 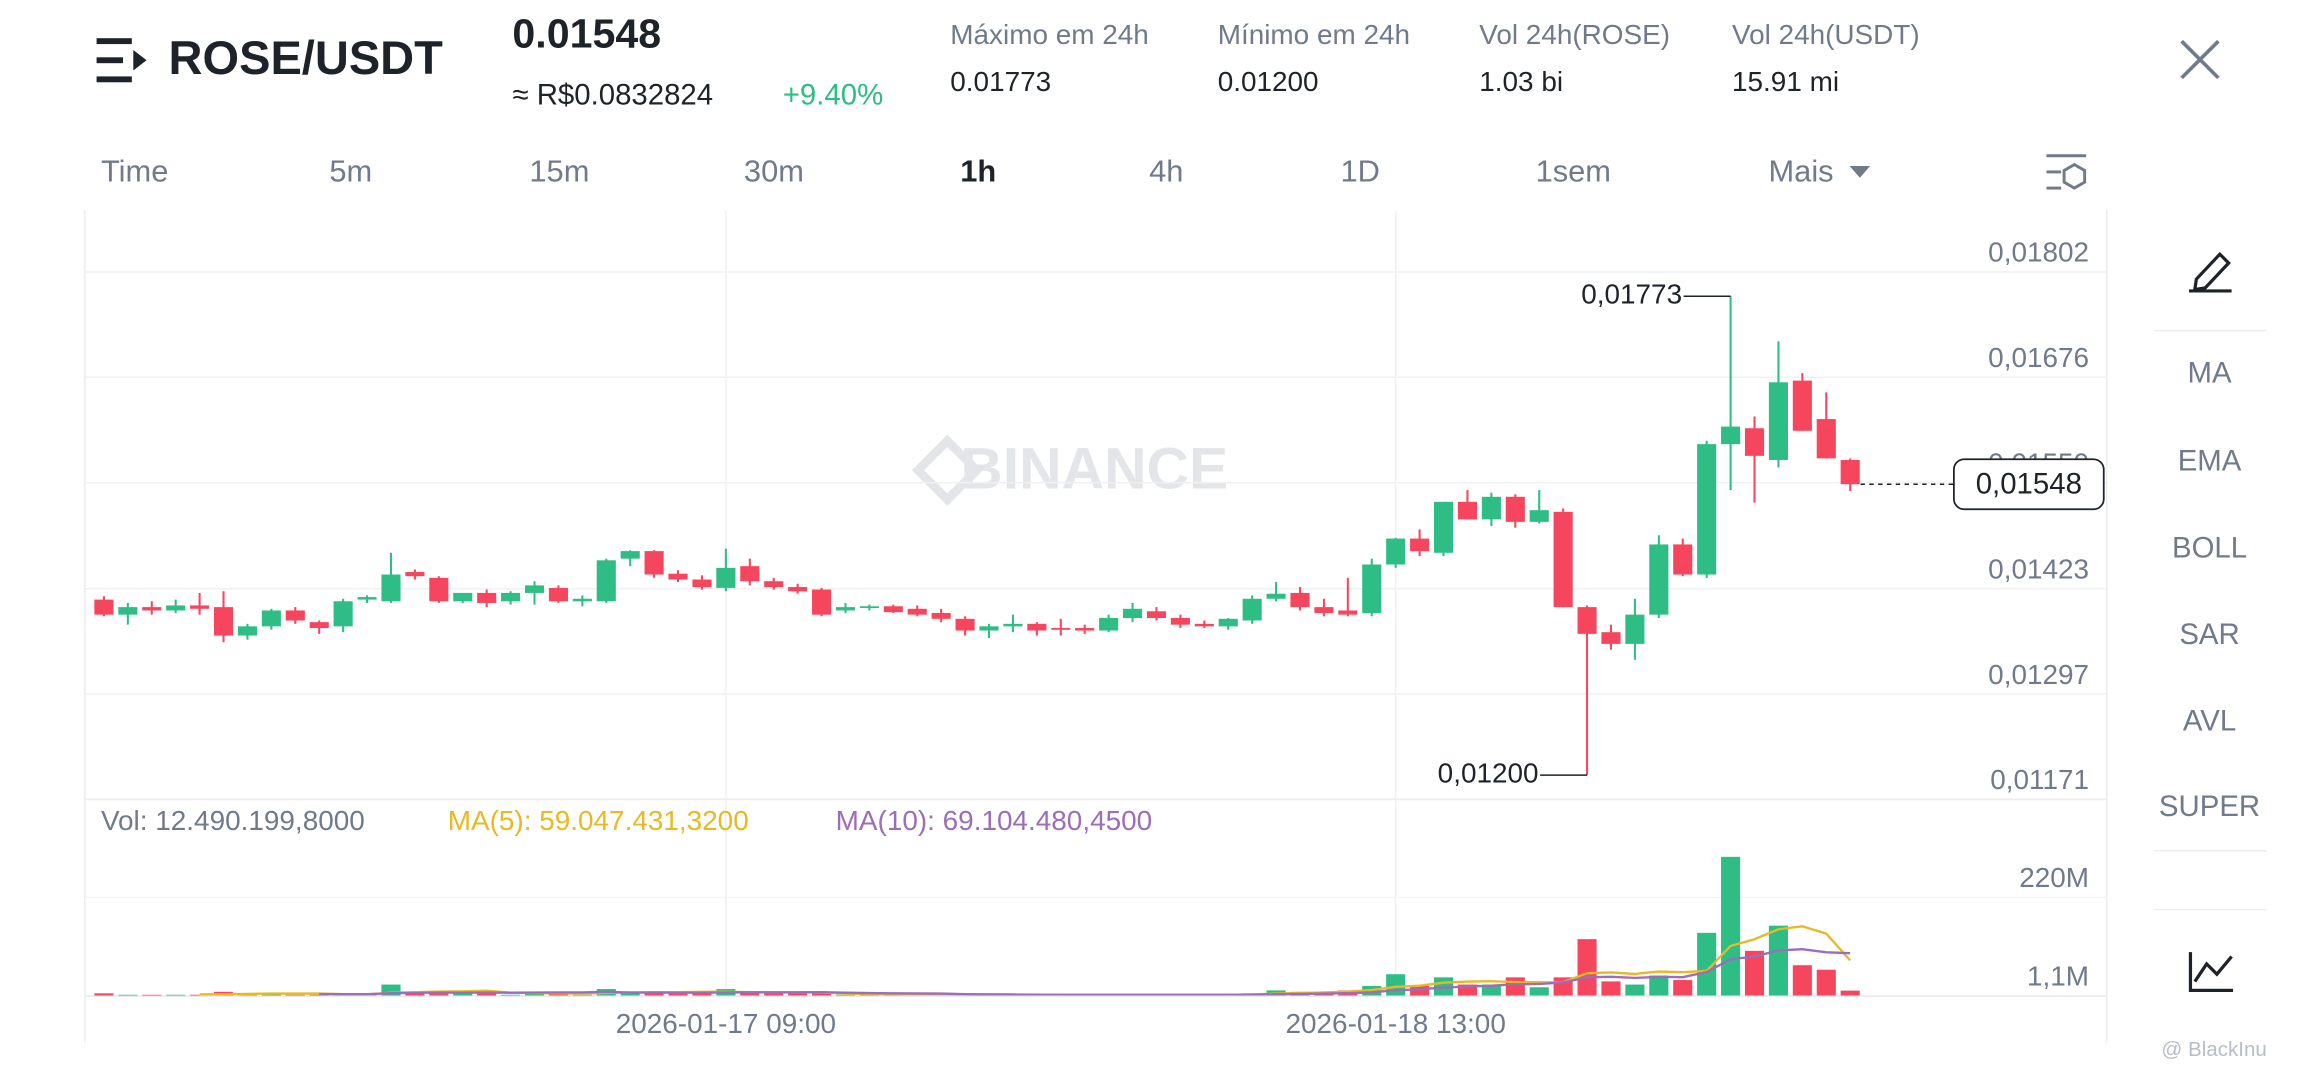 What do you see at coordinates (833, 95) in the screenshot?
I see `change: +9.40%` at bounding box center [833, 95].